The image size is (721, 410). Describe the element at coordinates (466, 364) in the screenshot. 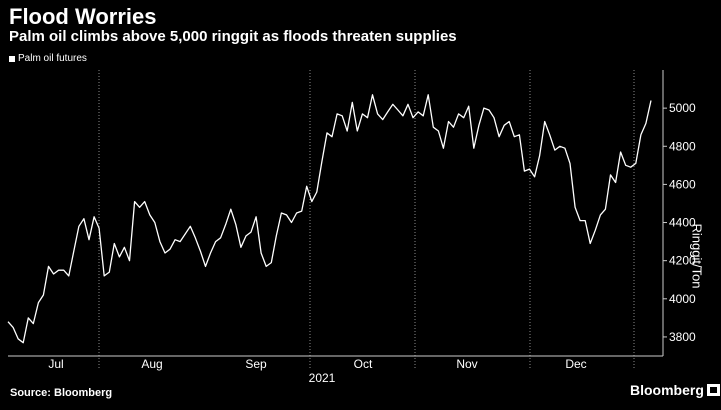

I see `x-tick-label-nov: Nov` at that location.